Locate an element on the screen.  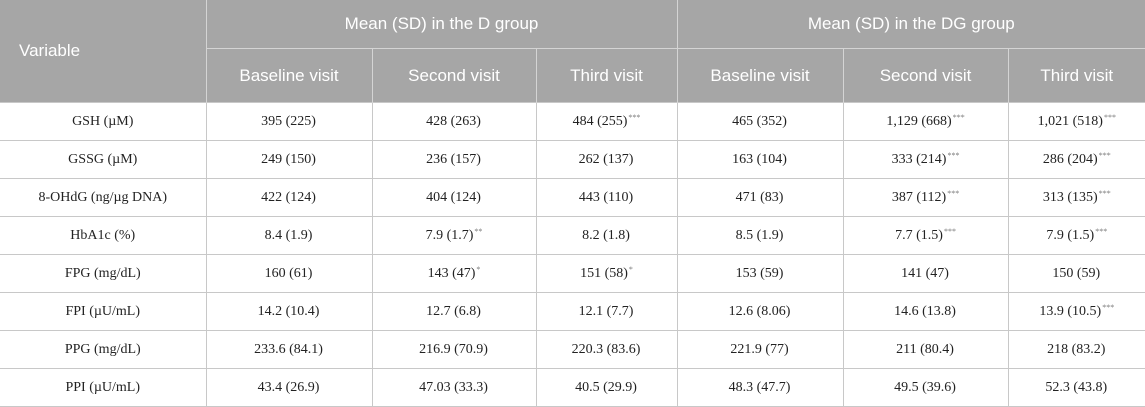
cell-value: 47.03 (33.3) is located at coordinates (453, 387).